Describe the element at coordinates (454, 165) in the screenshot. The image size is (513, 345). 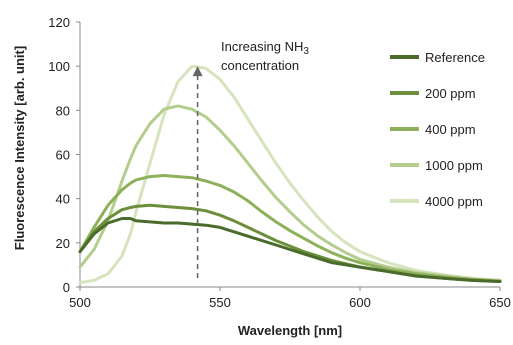
I see `legend-label: 1000 ppm` at that location.